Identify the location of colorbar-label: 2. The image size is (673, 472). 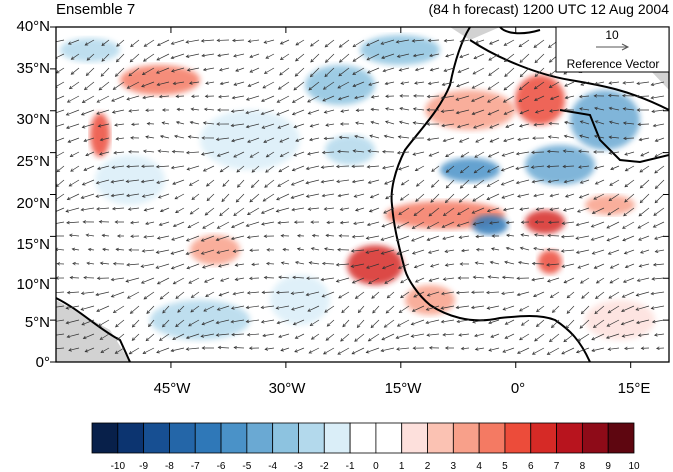
(428, 466).